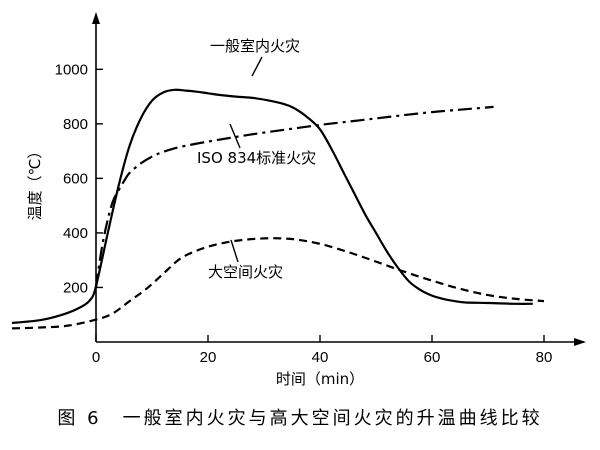 Image resolution: width=600 pixels, height=450 pixels. What do you see at coordinates (432, 357) in the screenshot?
I see `x-tick-label: 60` at bounding box center [432, 357].